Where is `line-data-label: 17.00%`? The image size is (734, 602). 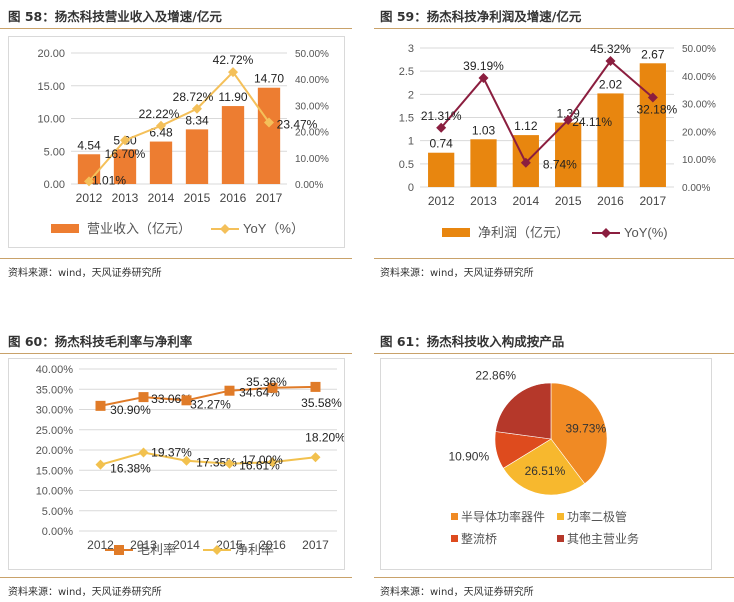
line-data-label: 17.00% is located at coordinates (262, 460).